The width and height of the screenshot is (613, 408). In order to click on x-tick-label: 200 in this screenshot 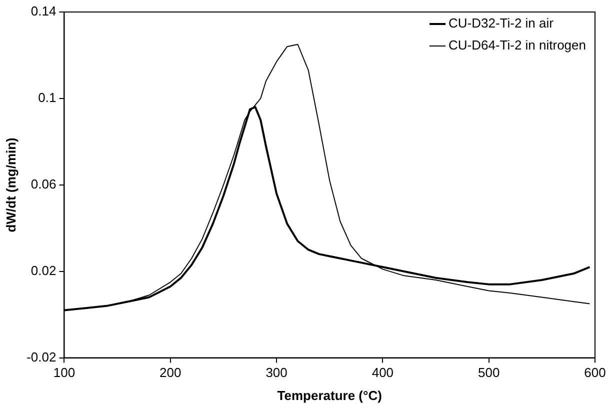, I will do `click(171, 372)`.